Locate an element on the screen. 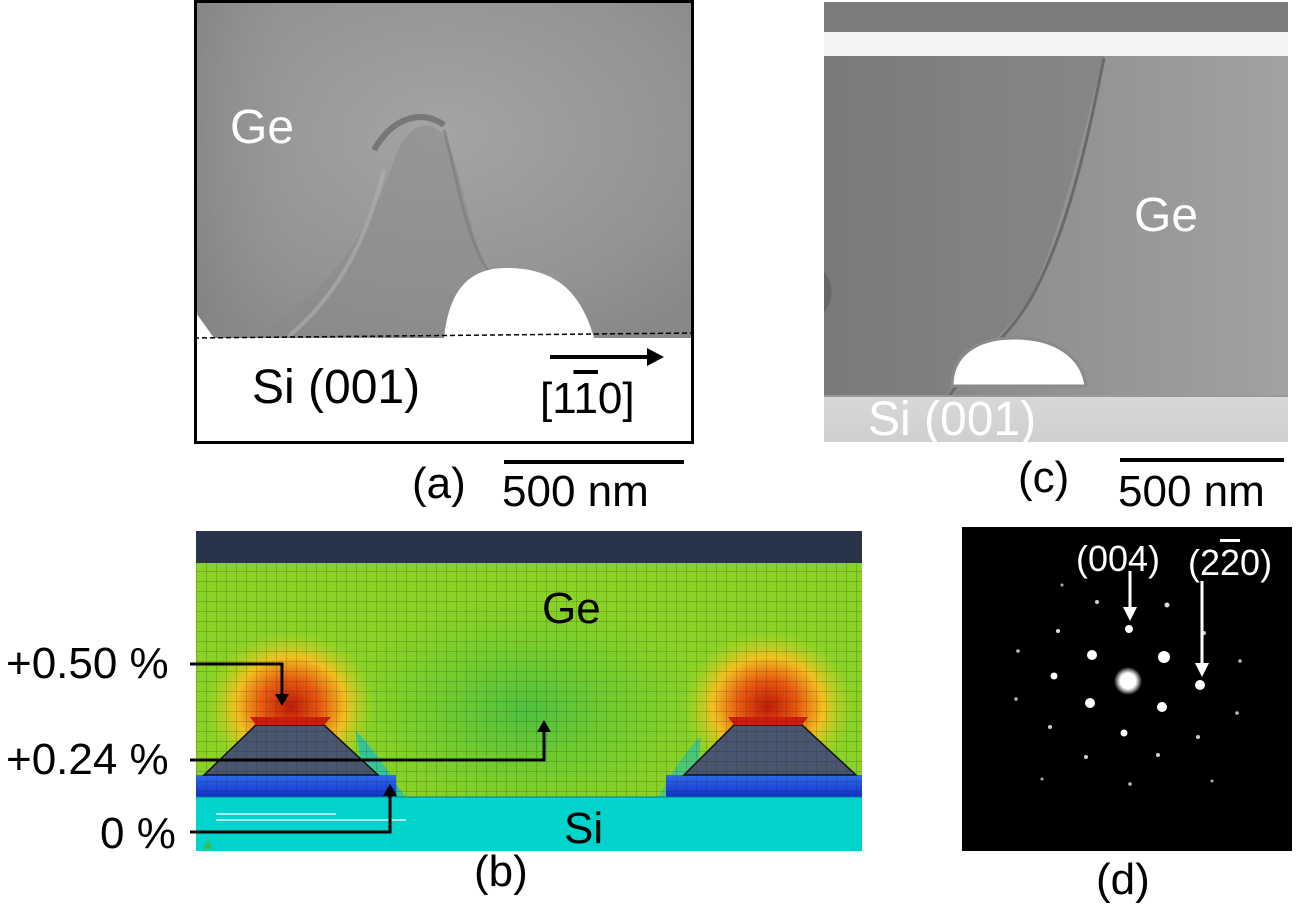 The image size is (1300, 905). panel-a-scale-bar is located at coordinates (594, 462).